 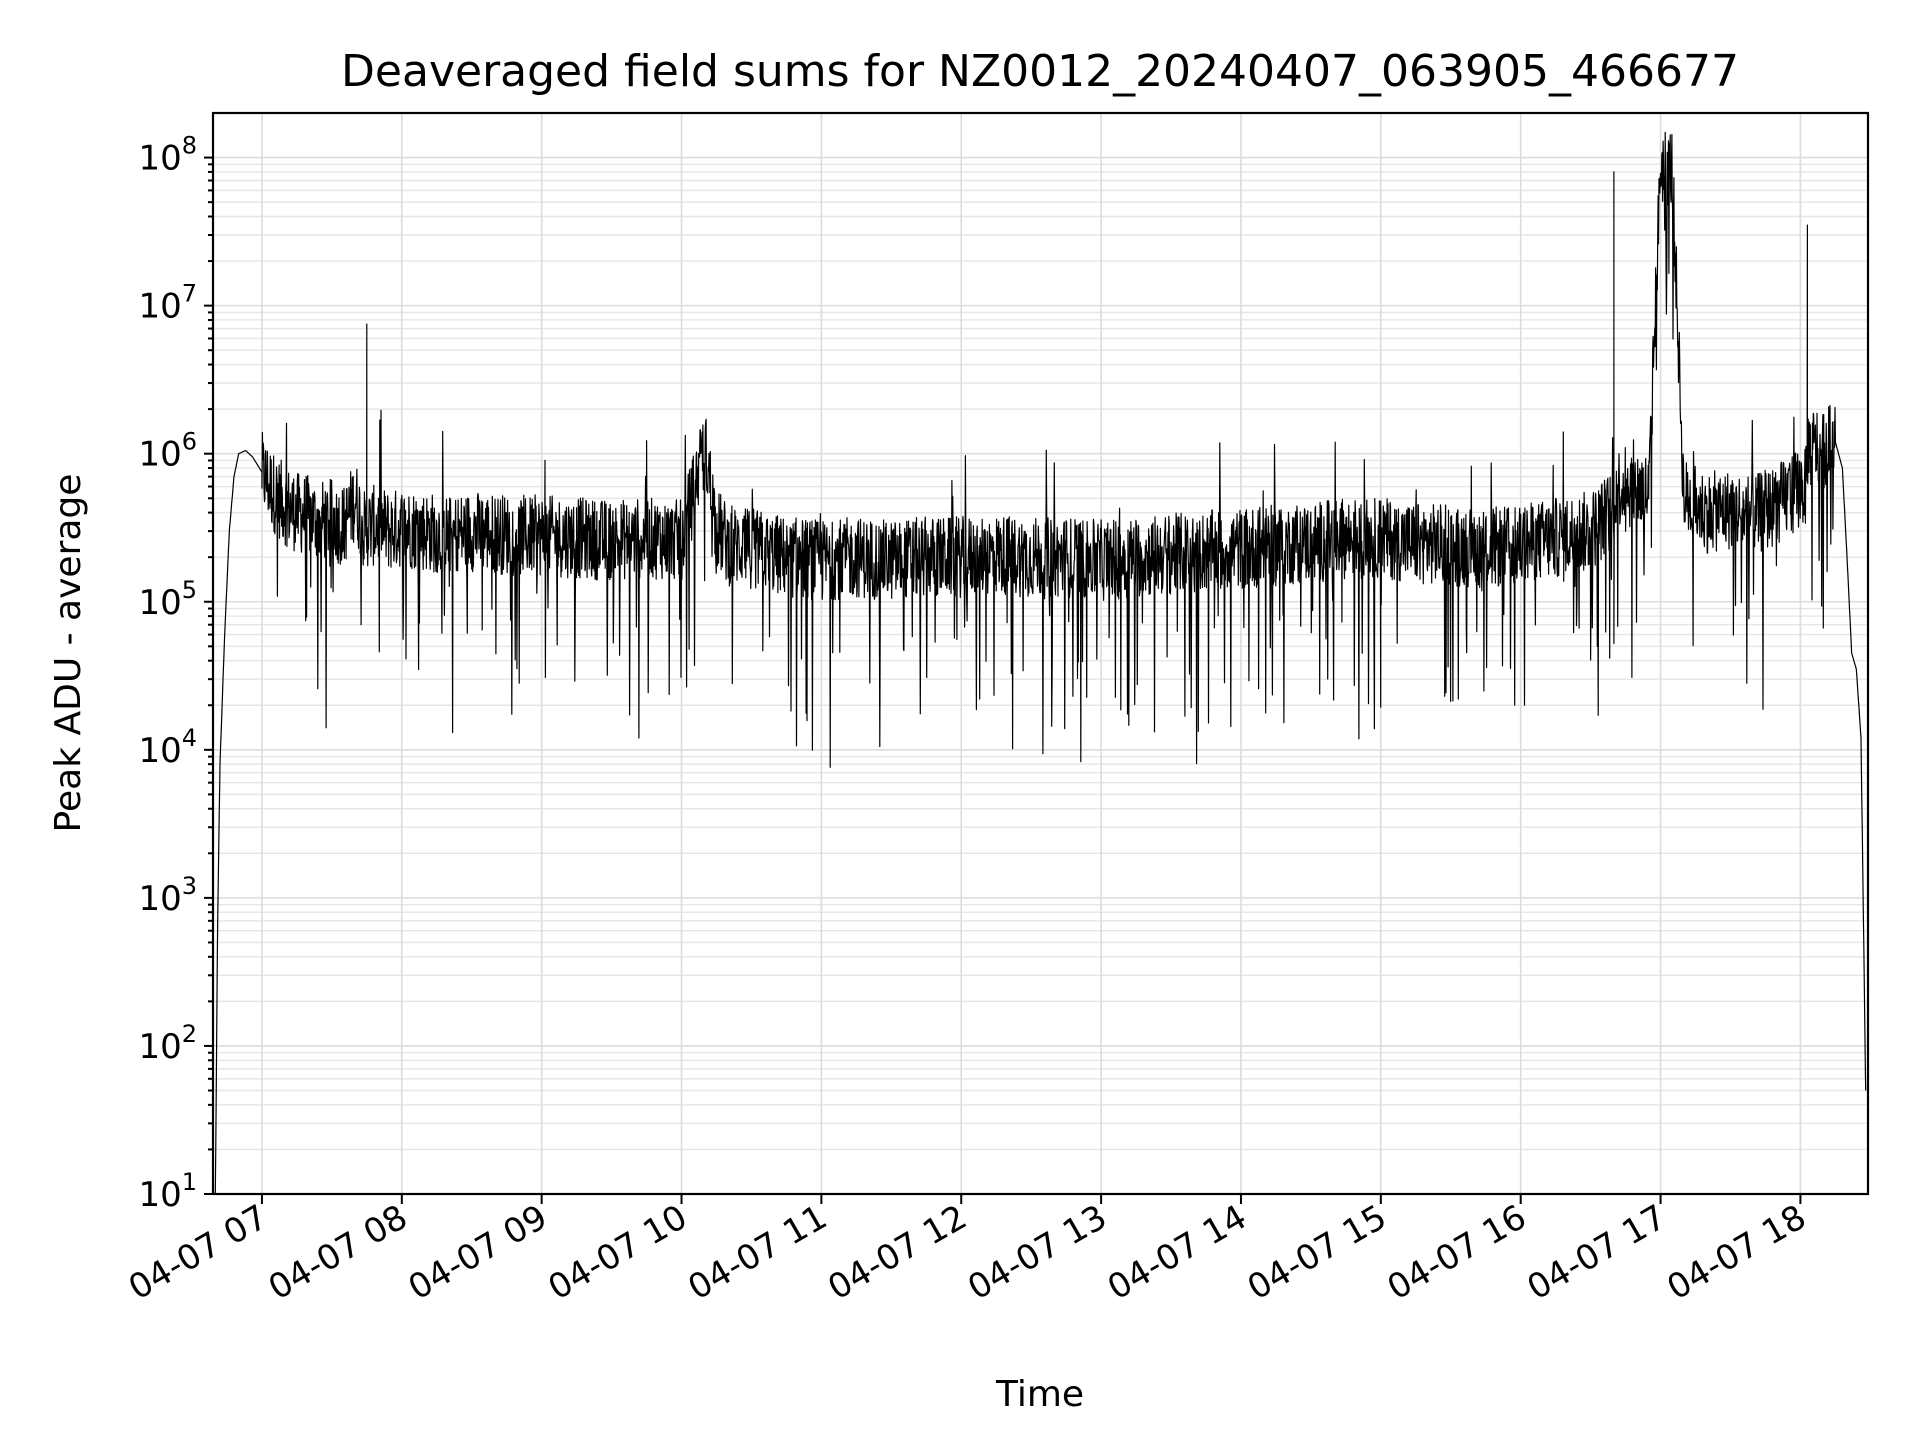 What do you see at coordinates (167, 895) in the screenshot?
I see `y-tick-label: 10³` at bounding box center [167, 895].